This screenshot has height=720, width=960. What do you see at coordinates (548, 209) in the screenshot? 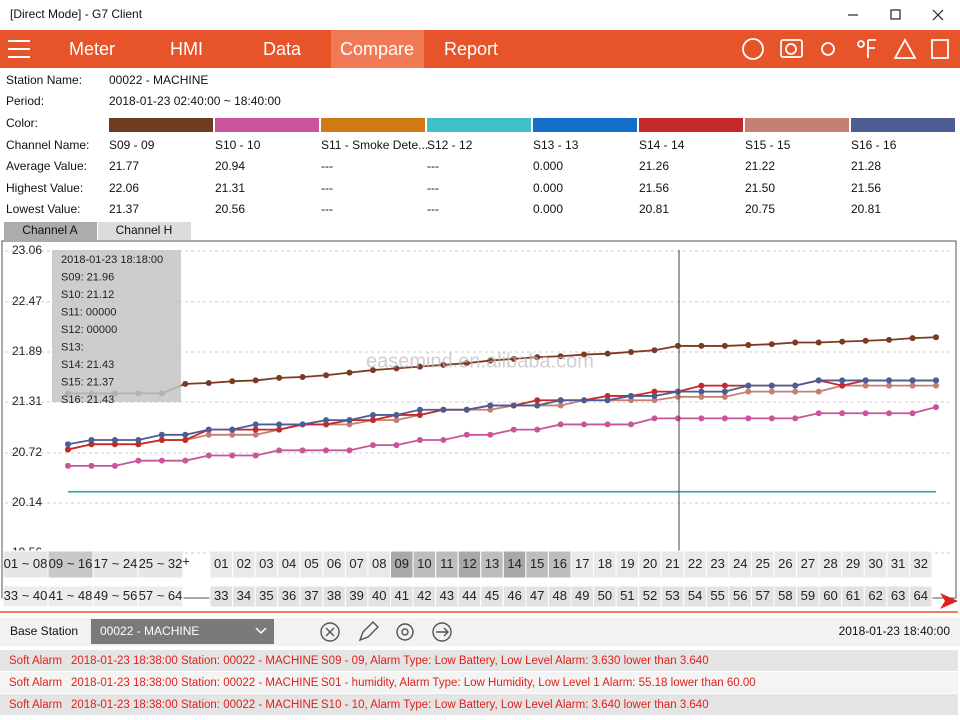
I see `channel-lowest: 0.000` at bounding box center [548, 209].